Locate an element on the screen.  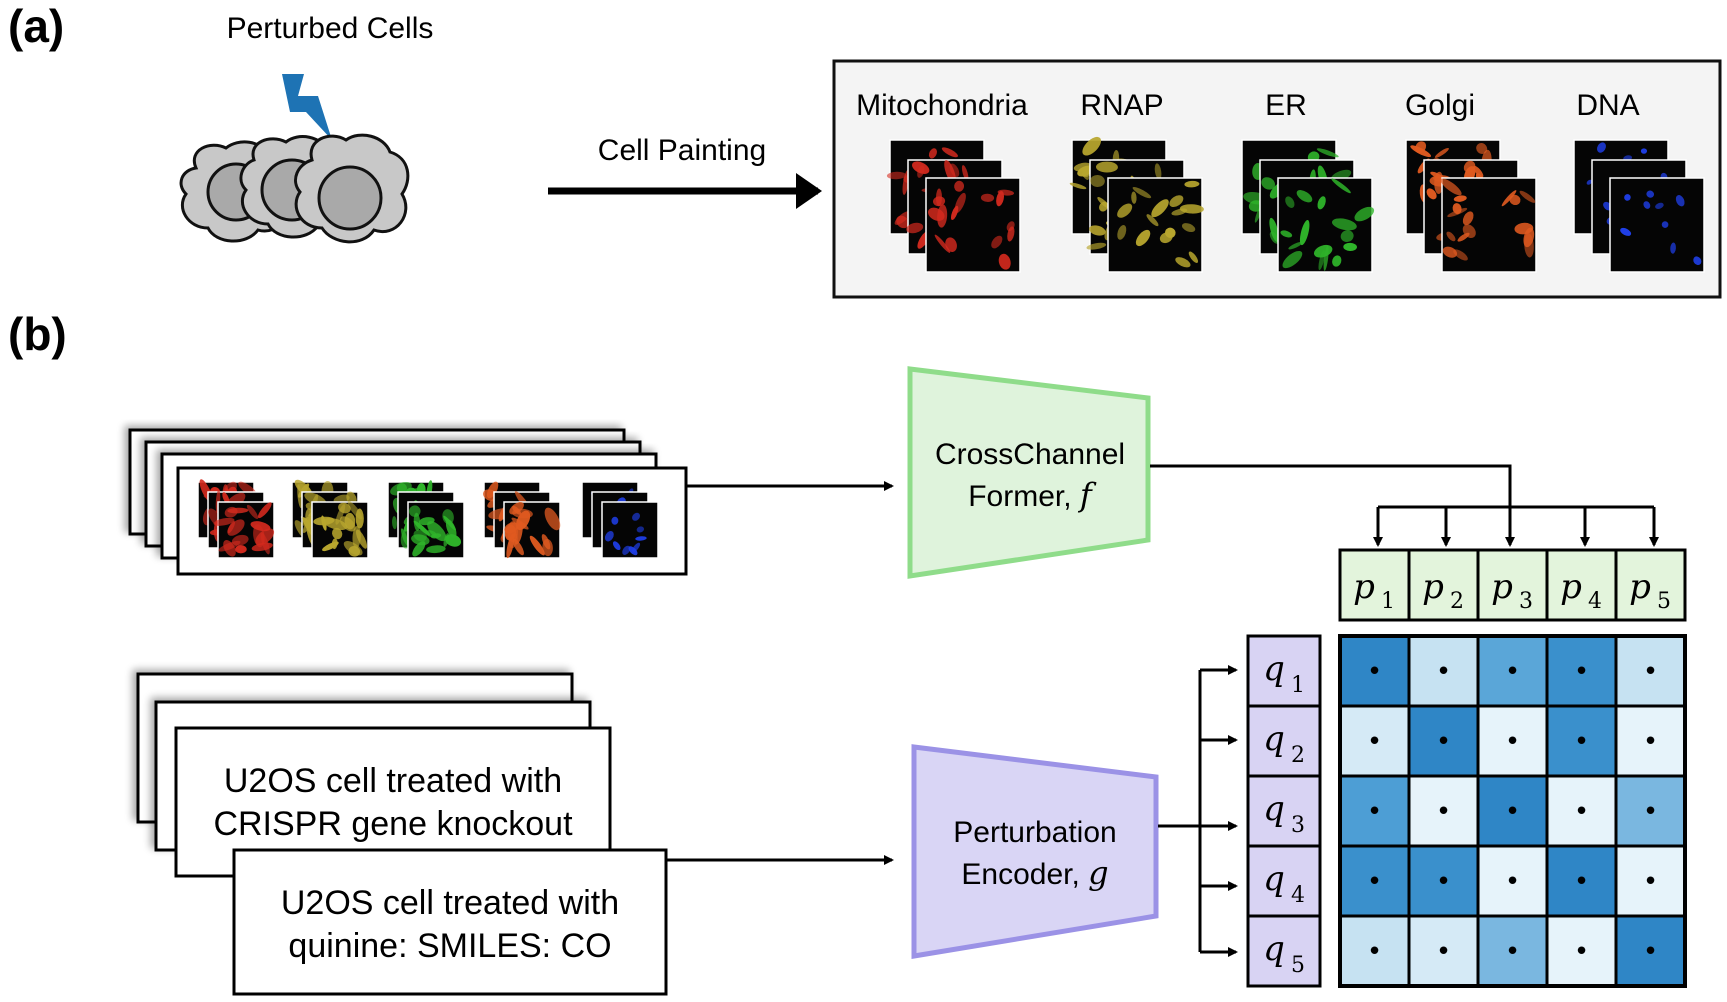
matrix-cell-5-5: • is located at coordinates (1650, 951).